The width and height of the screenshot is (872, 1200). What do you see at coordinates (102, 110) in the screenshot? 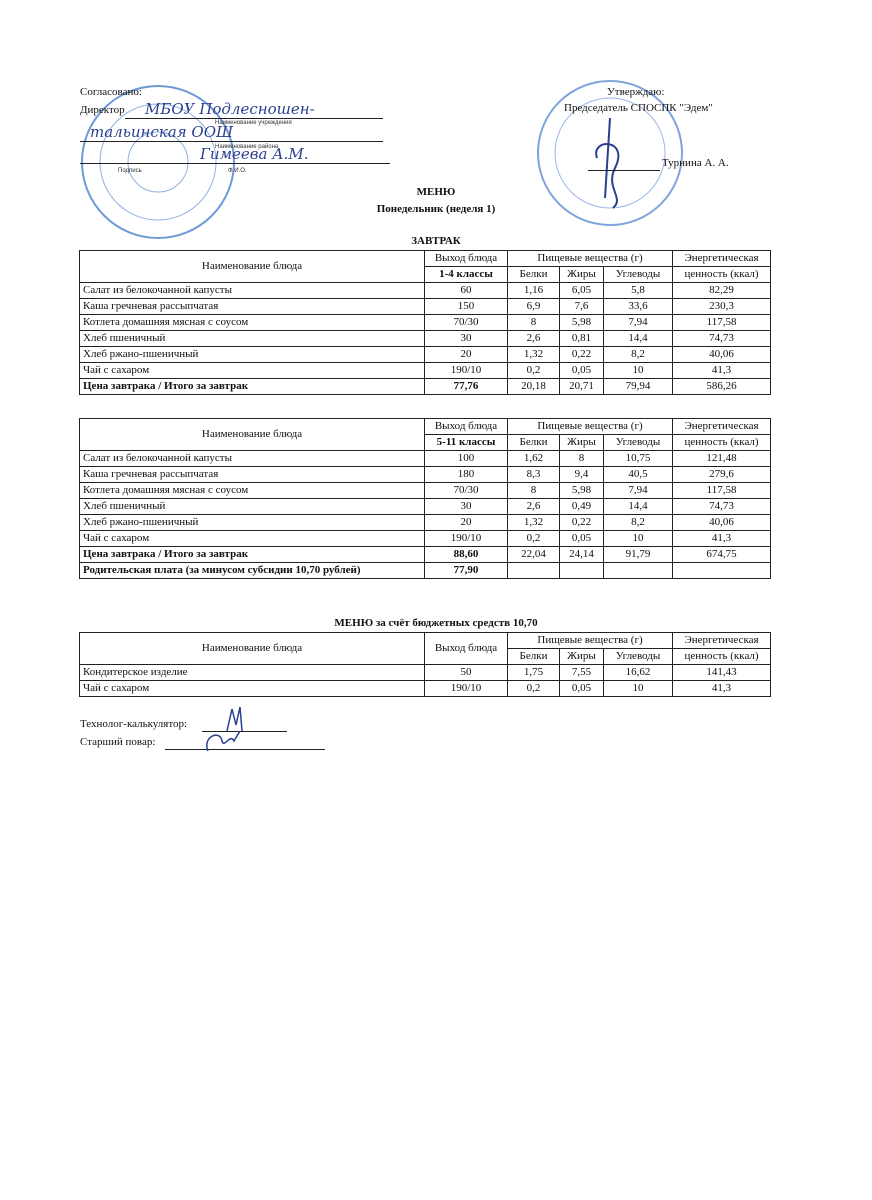
I see `director-label: Директор` at bounding box center [102, 110].